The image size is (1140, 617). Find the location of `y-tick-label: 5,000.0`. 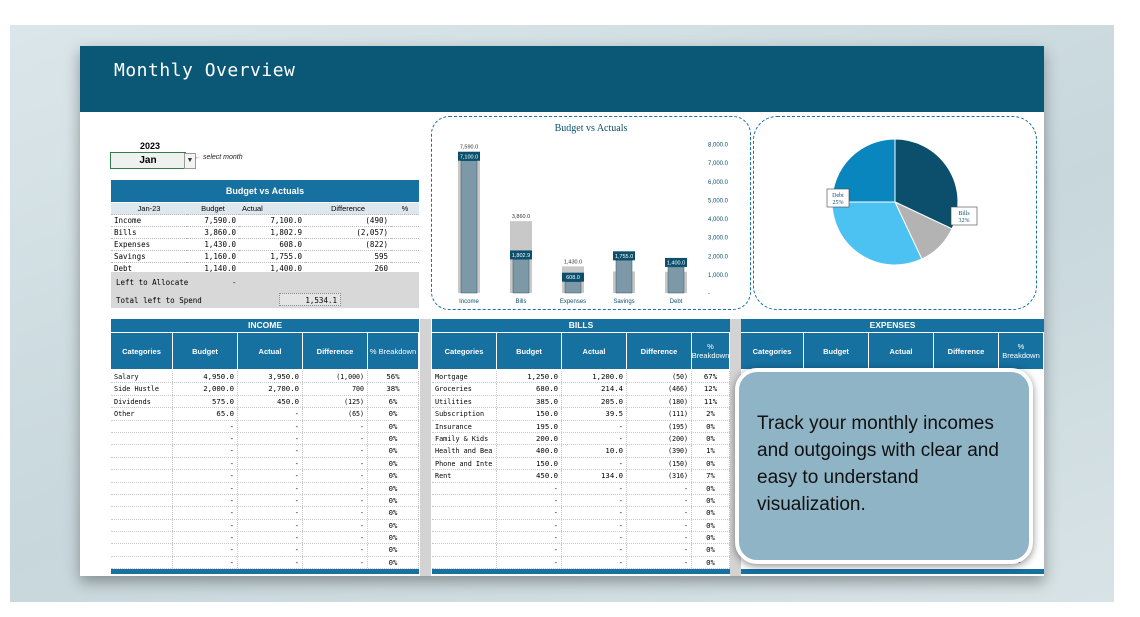

y-tick-label: 5,000.0 is located at coordinates (718, 201).